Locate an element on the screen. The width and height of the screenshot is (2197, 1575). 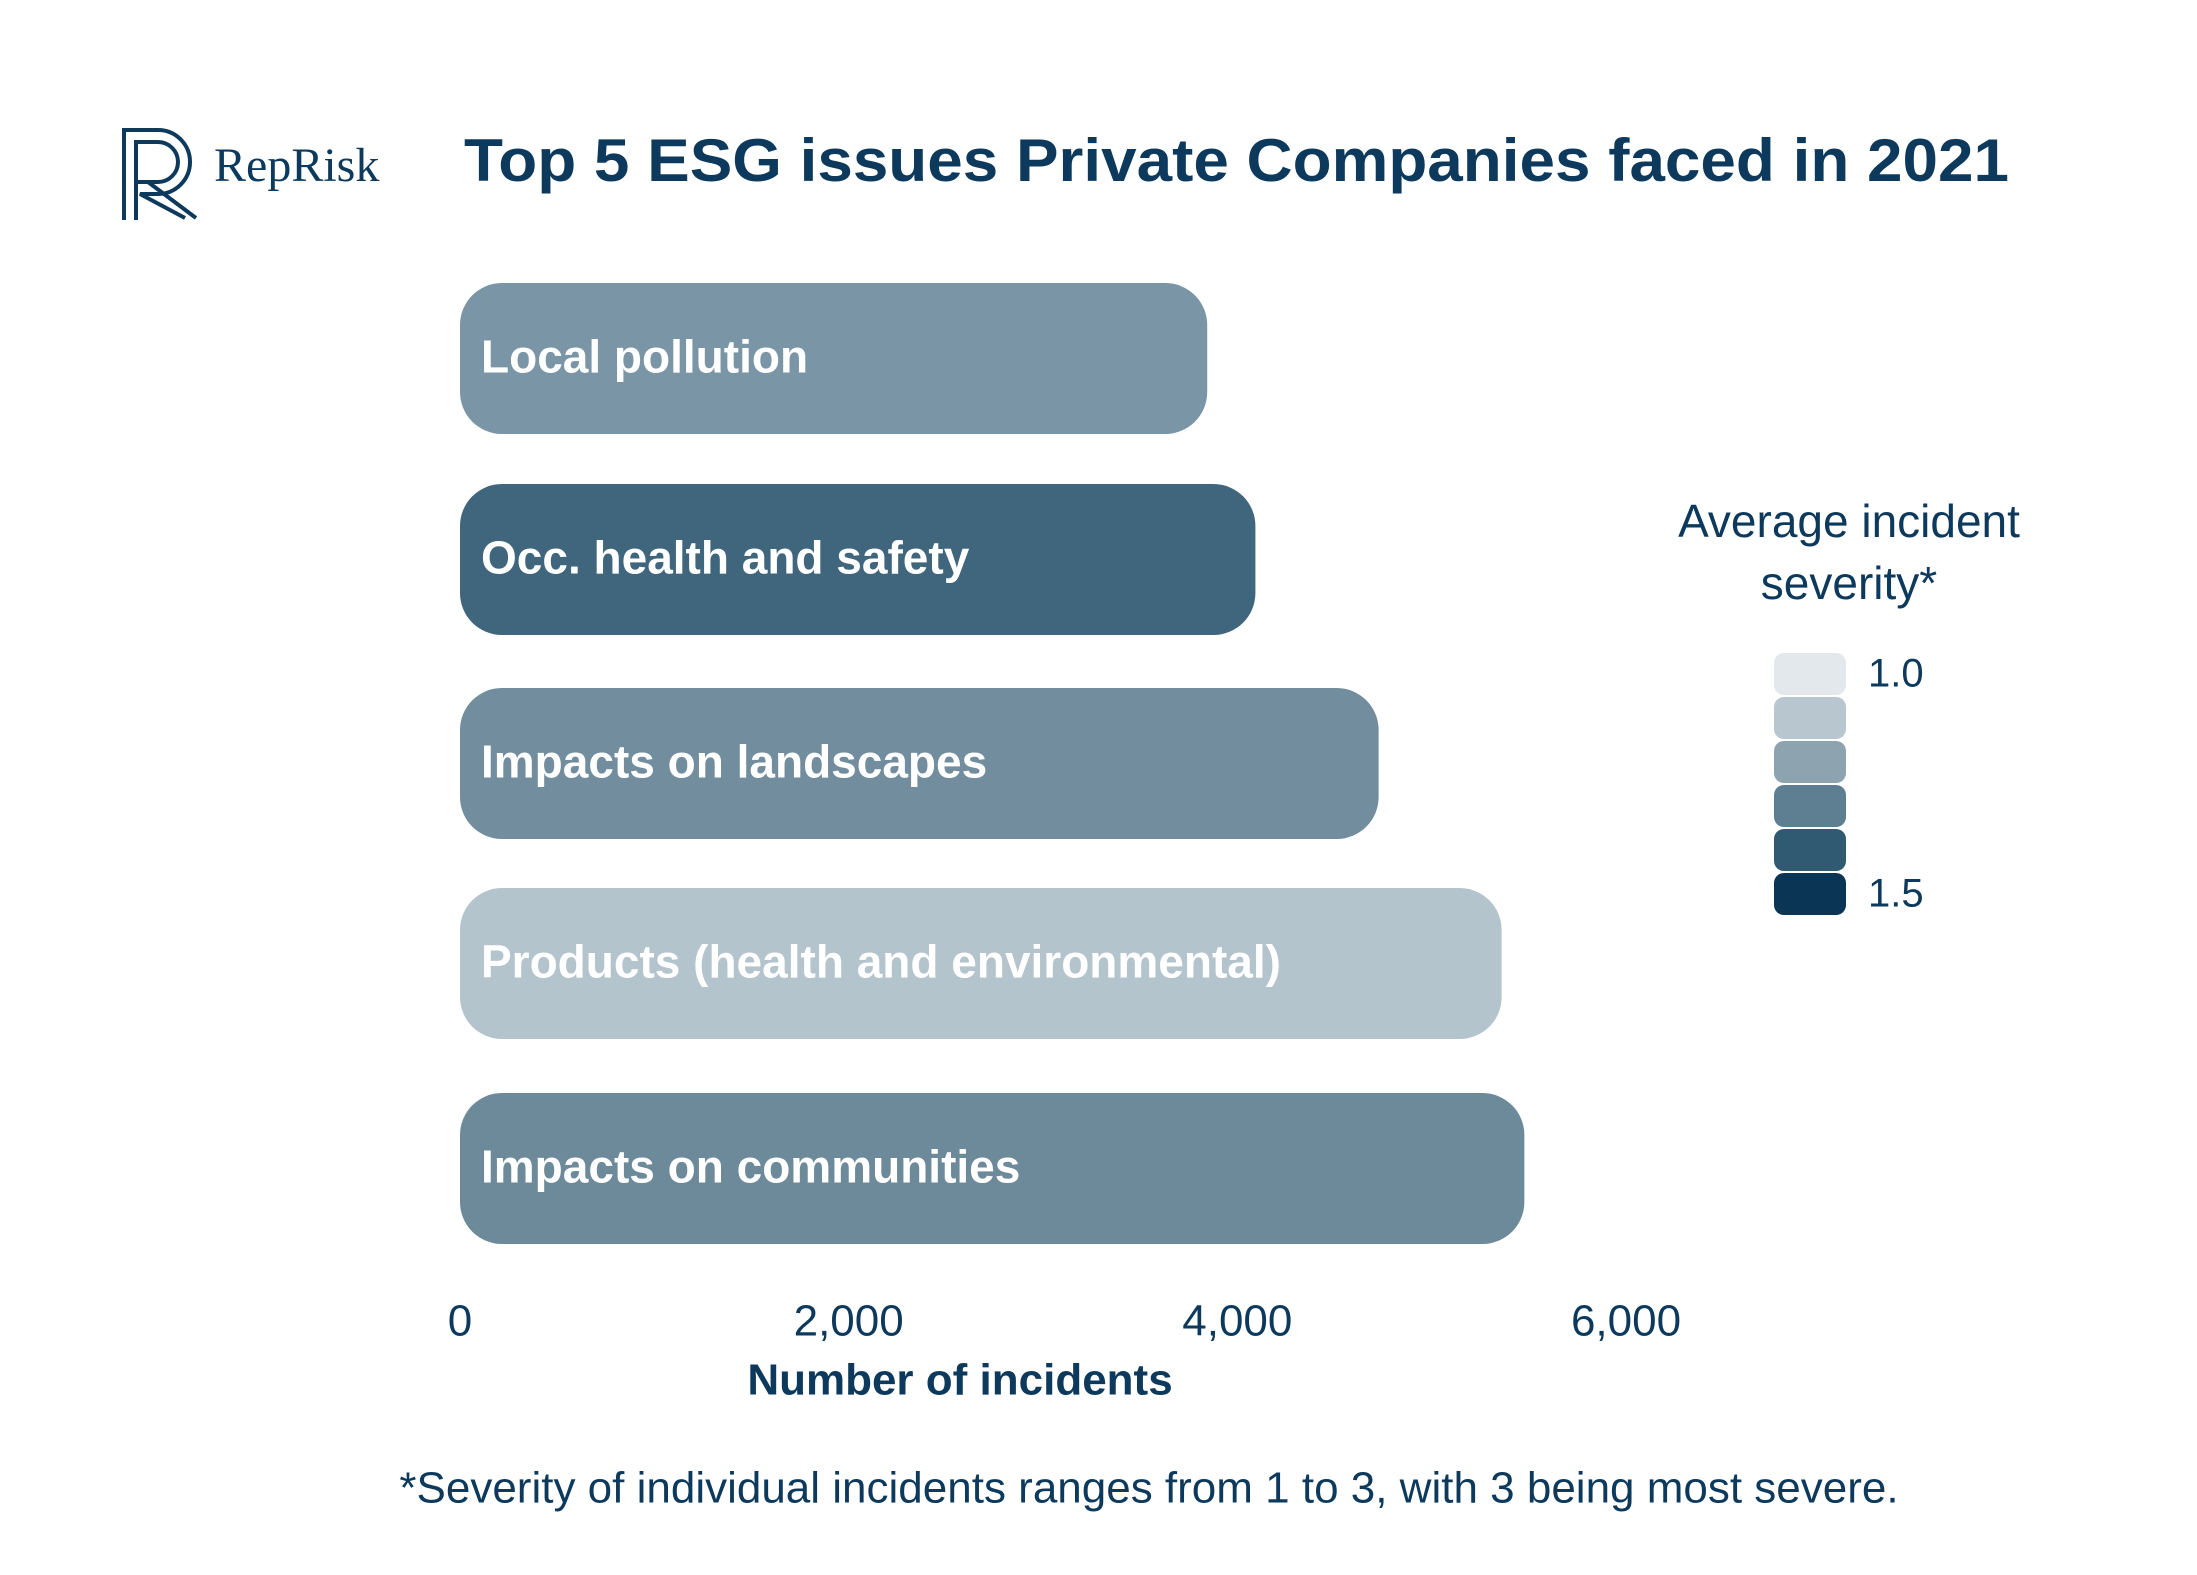
legend-title: Average incident severity* is located at coordinates (1849, 552).